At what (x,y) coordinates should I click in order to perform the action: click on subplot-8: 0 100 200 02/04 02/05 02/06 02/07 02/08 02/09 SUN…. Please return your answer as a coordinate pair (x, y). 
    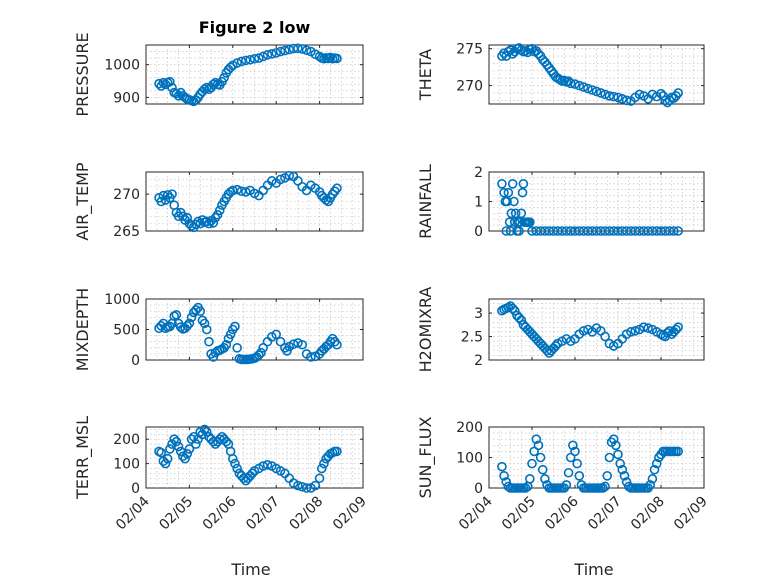
    Looking at the image, I should click on (563, 475).